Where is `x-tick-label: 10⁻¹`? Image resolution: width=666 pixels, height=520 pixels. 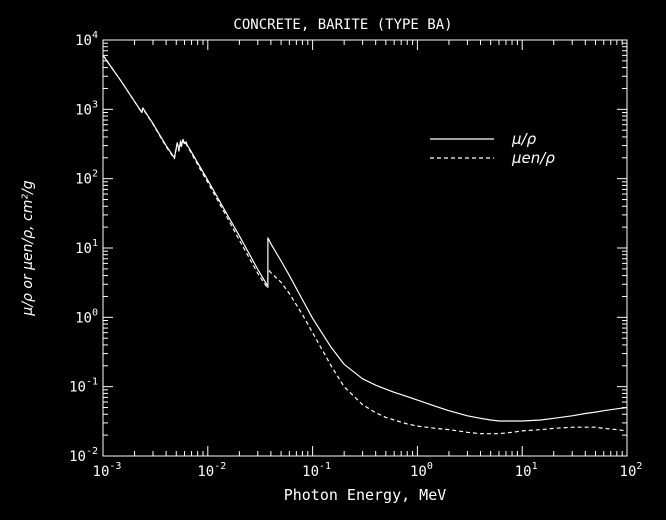 x-tick-label: 10⁻¹ is located at coordinates (316, 470).